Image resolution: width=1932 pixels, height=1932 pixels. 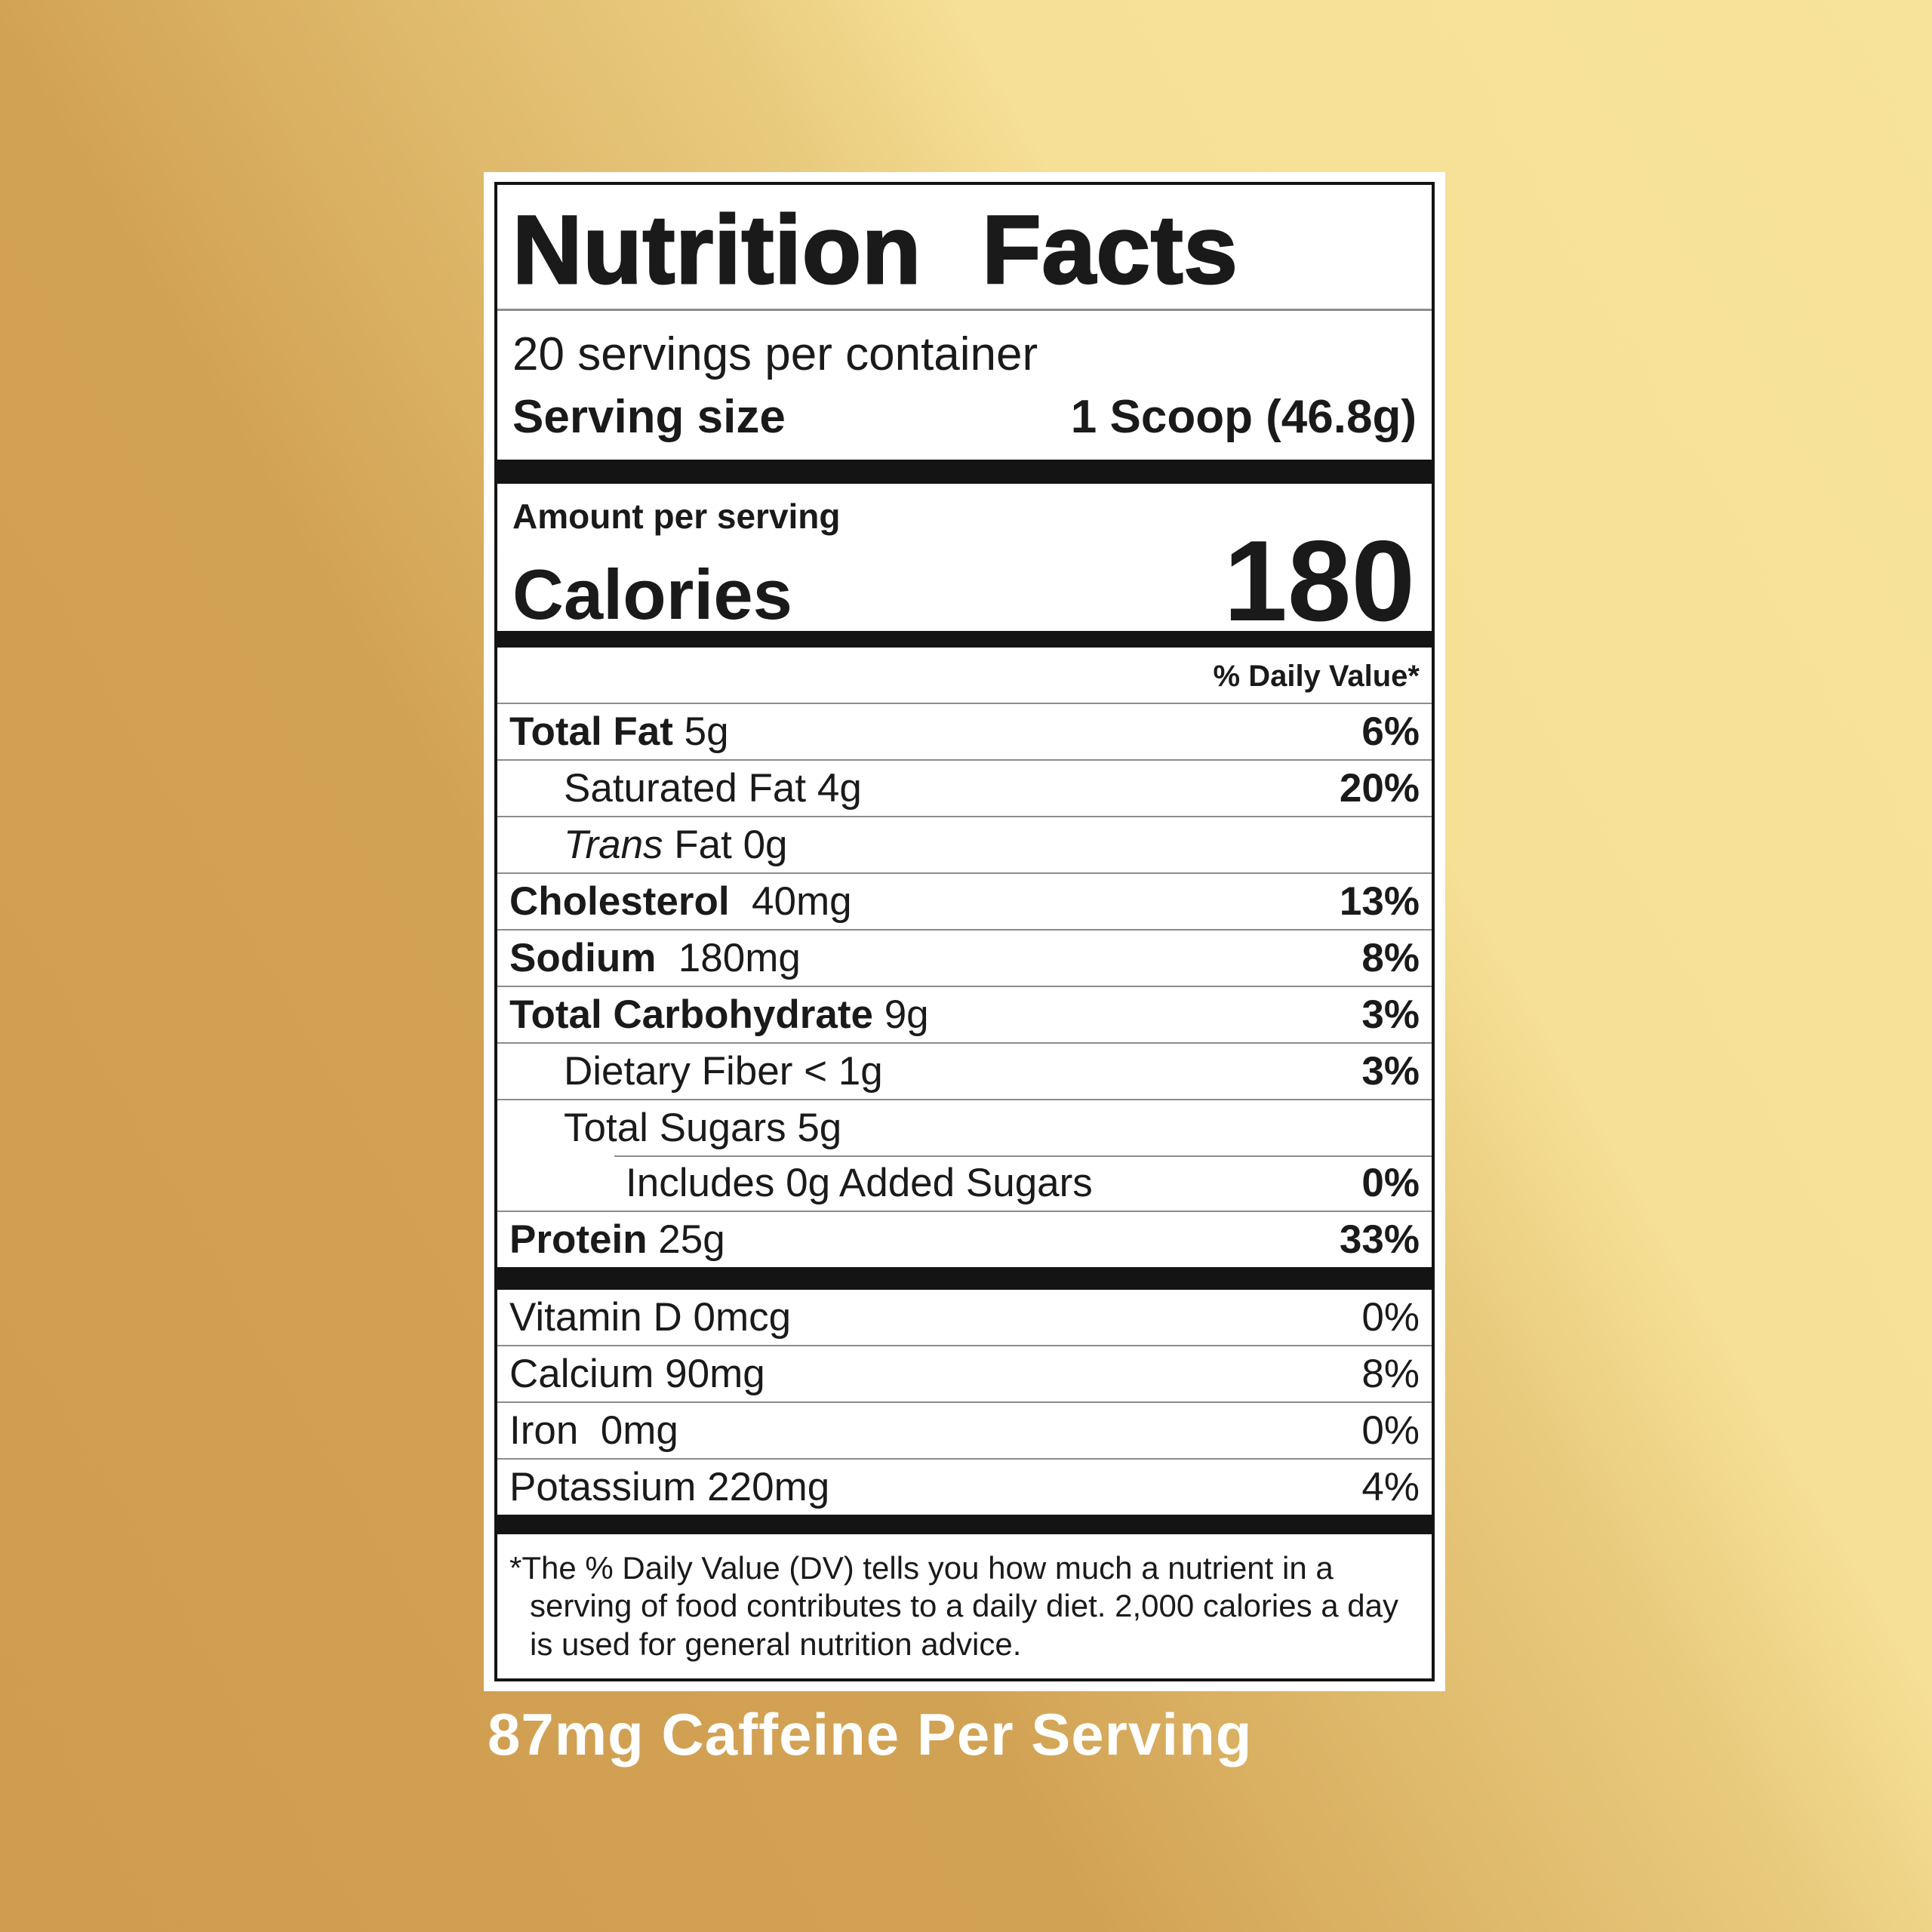 What do you see at coordinates (964, 1239) in the screenshot?
I see `nutrient-row: Protein 25g 33%` at bounding box center [964, 1239].